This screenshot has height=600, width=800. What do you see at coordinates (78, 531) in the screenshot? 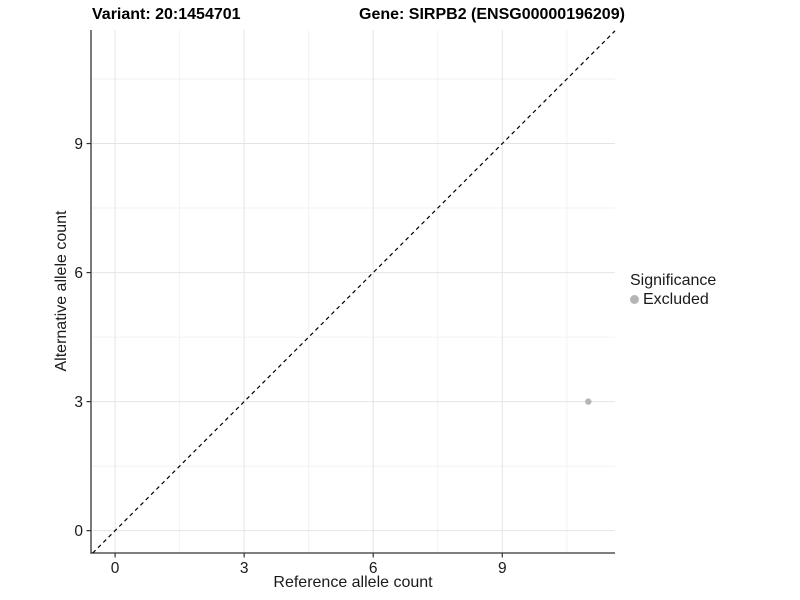
I see `y-tick-label: 0` at bounding box center [78, 531].